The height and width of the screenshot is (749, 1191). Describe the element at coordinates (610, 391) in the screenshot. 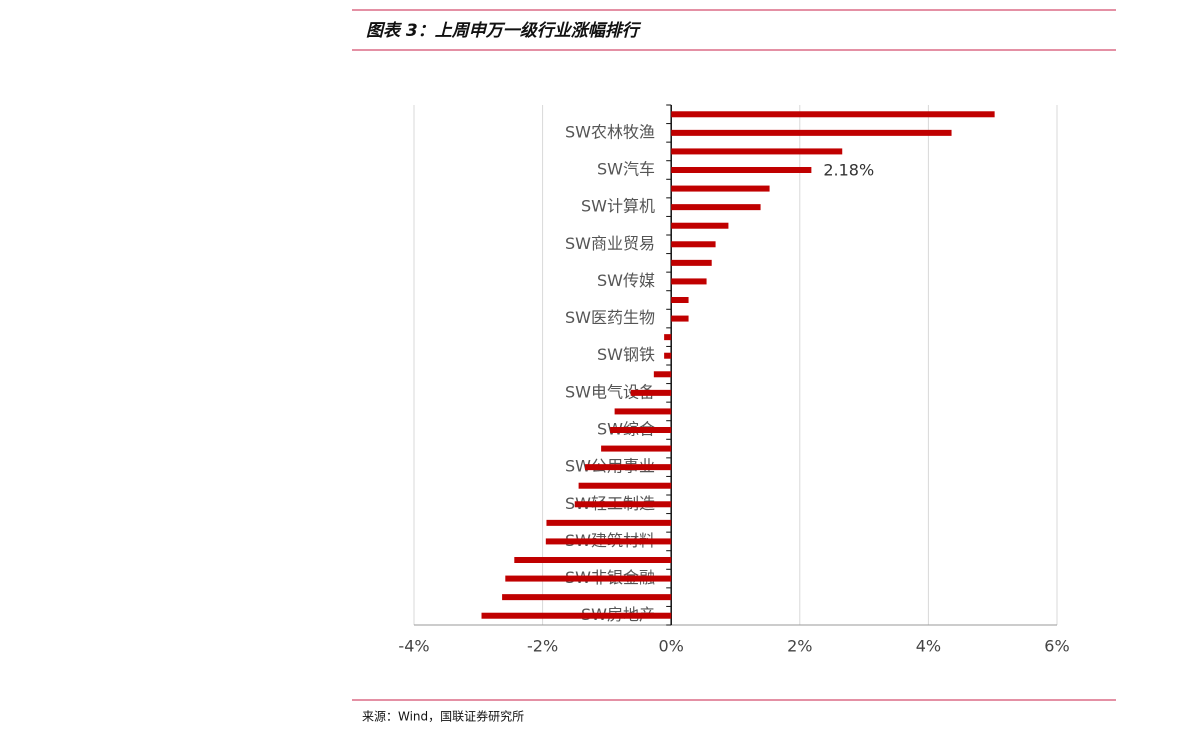

I see `y-tick-label: SW电气设备` at that location.